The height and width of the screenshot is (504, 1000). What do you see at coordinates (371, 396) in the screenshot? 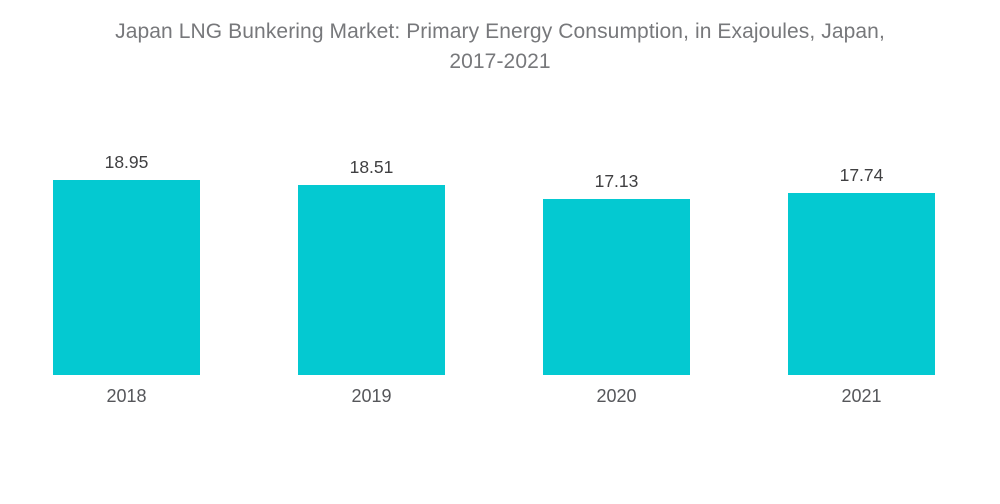
I see `x-axis-label-2019: 2019` at bounding box center [371, 396].